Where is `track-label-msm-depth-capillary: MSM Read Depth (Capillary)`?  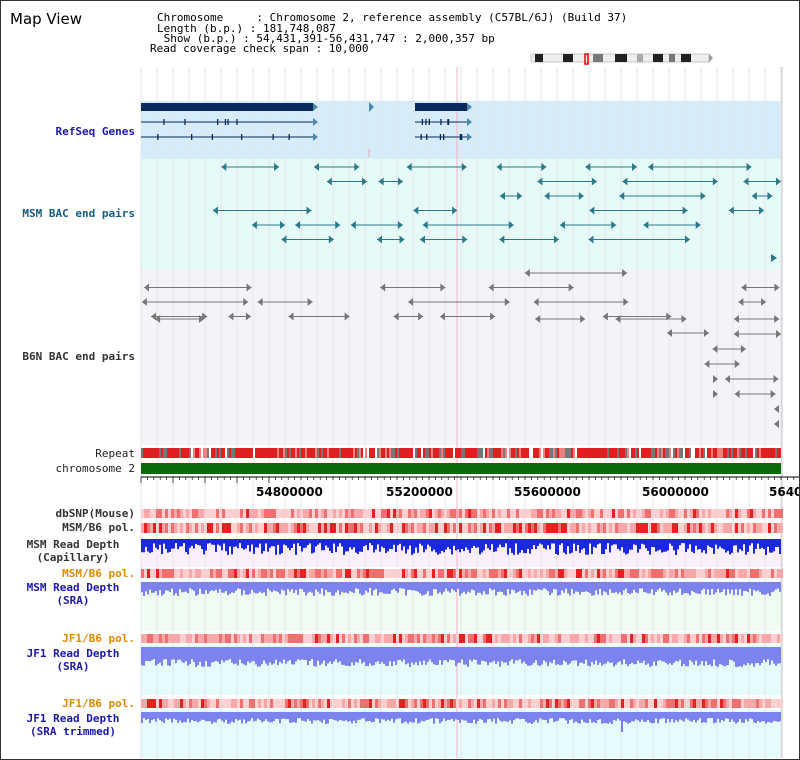 track-label-msm-depth-capillary: MSM Read Depth (Capillary) is located at coordinates (73, 551).